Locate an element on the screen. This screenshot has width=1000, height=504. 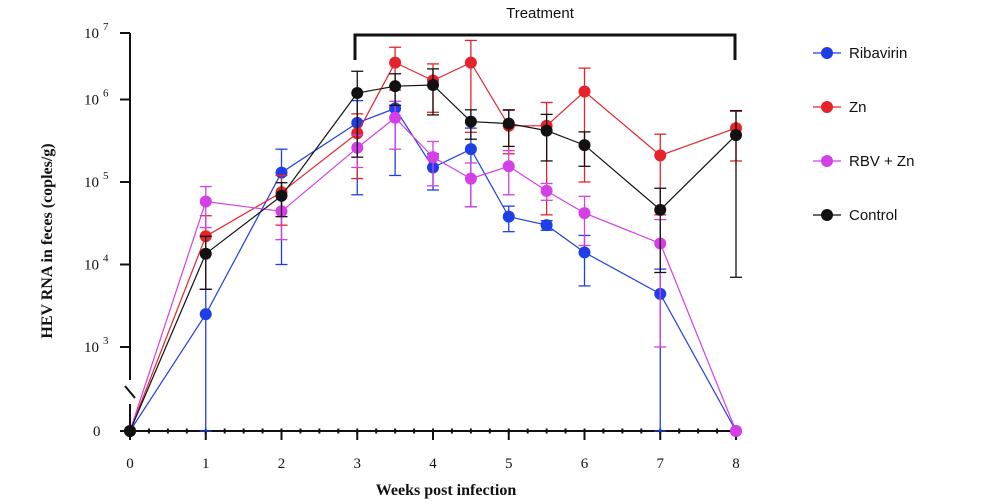
y-axis-break-mark is located at coordinates (130, 392).